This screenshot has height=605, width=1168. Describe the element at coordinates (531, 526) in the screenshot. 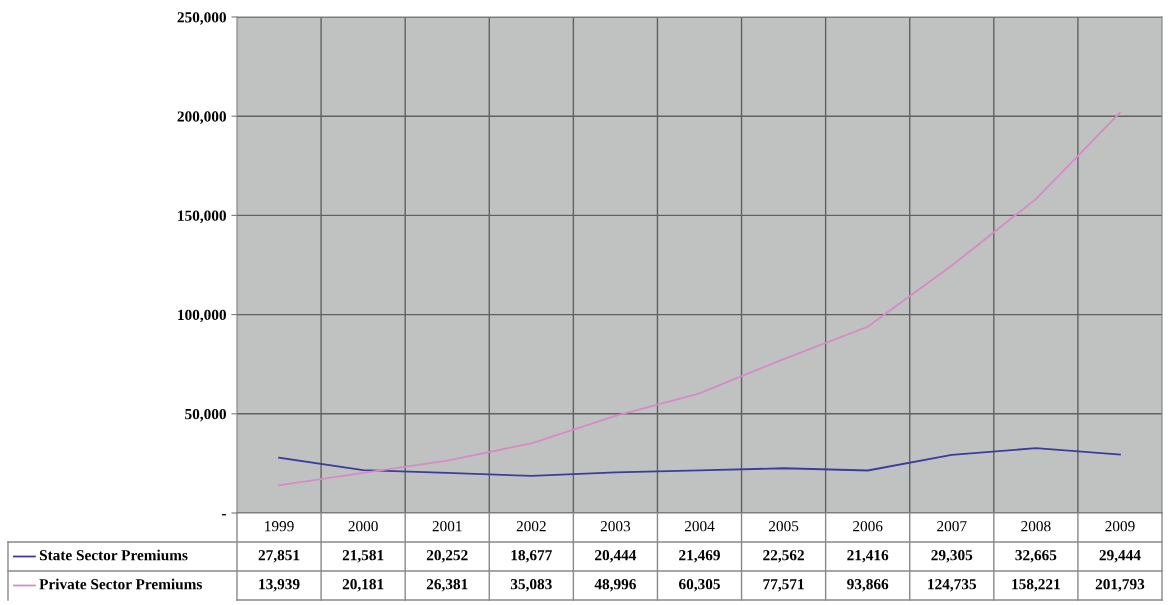

I see `x-tick-label: 2002` at that location.